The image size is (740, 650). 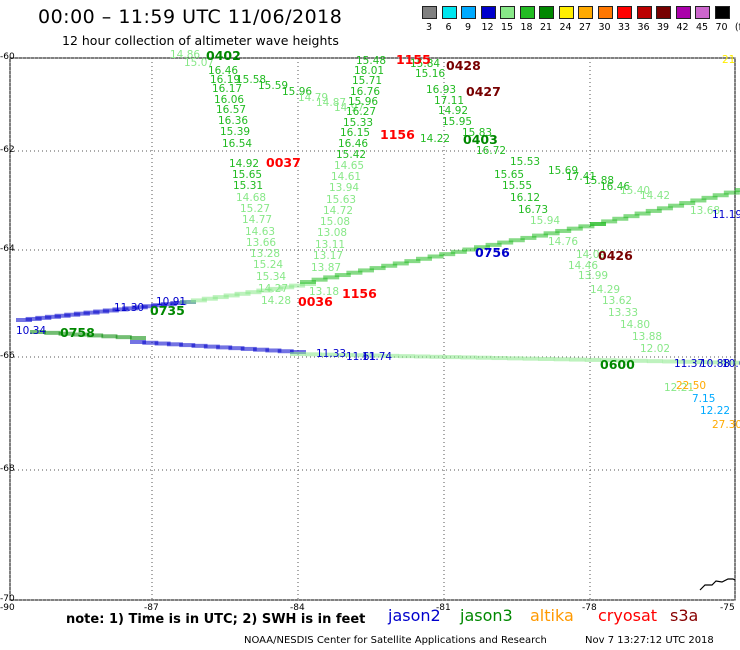 I want to click on wave-height-value: 18.01, so click(x=369, y=71).